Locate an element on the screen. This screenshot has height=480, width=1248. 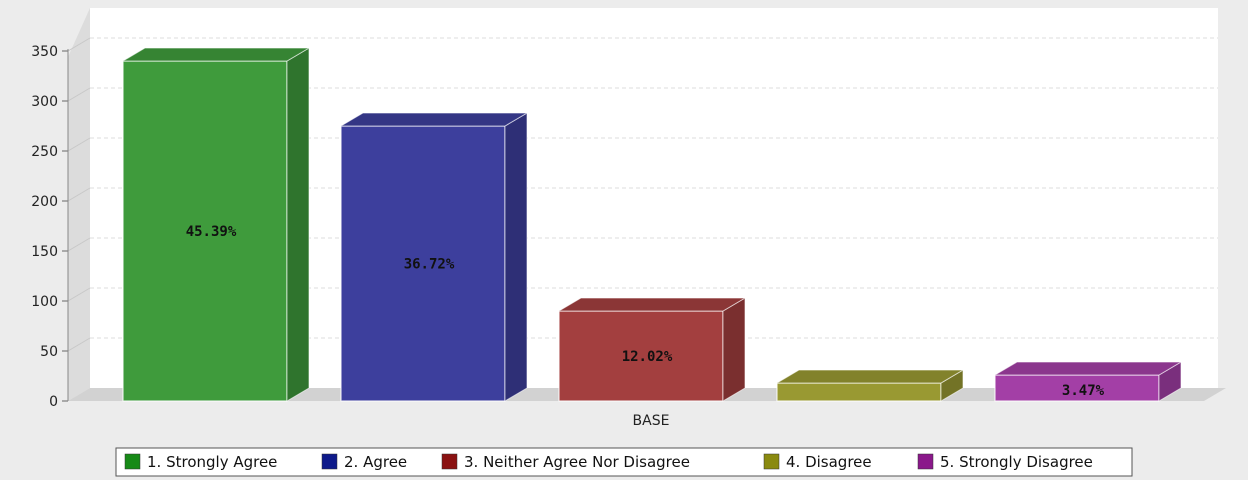
x-category-label: BASE is located at coordinates (651, 421).